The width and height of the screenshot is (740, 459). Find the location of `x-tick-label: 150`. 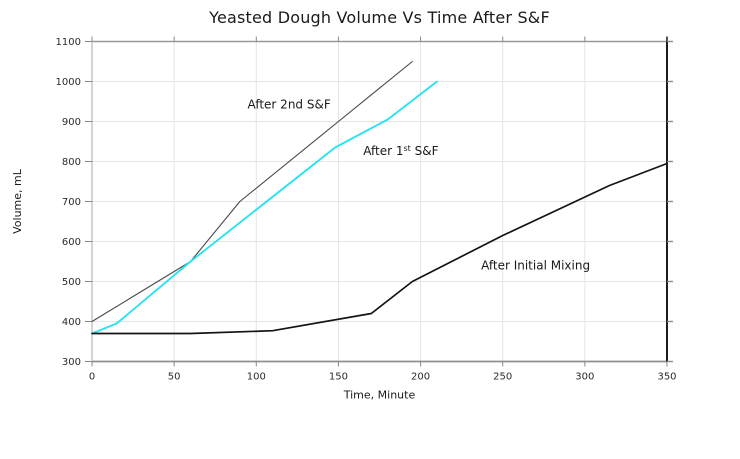

x-tick-label: 150 is located at coordinates (338, 377).